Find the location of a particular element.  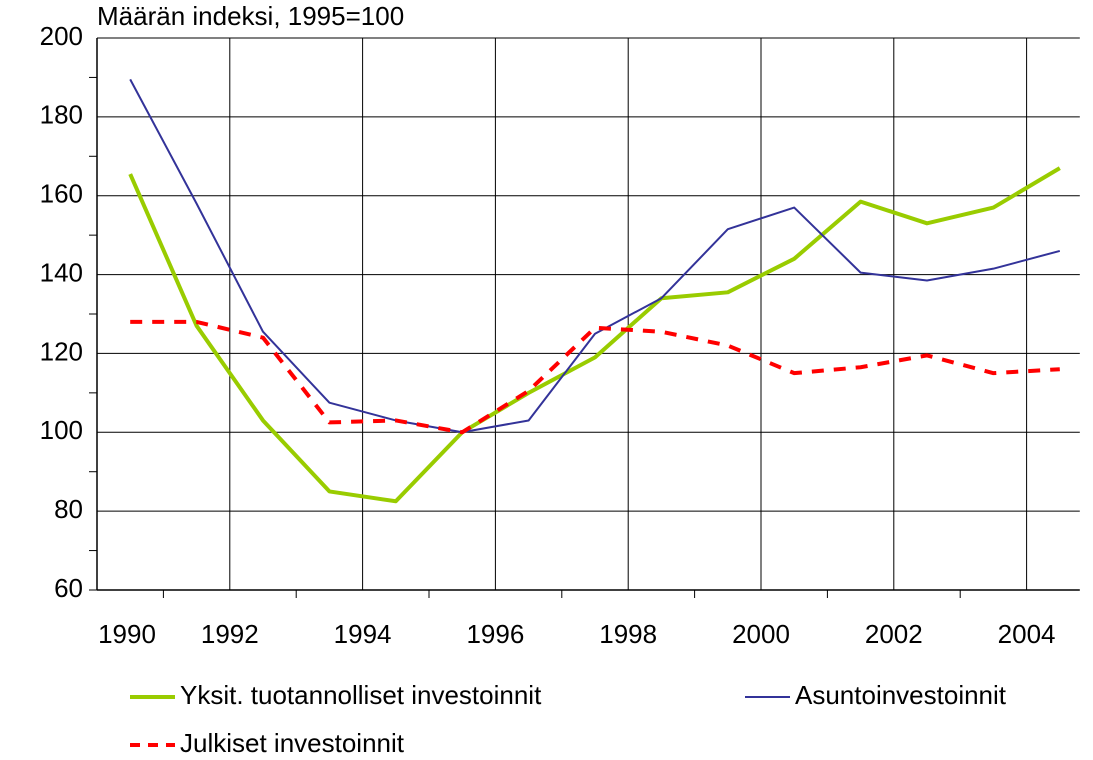

y-tick-label: 200 is located at coordinates (61, 36).